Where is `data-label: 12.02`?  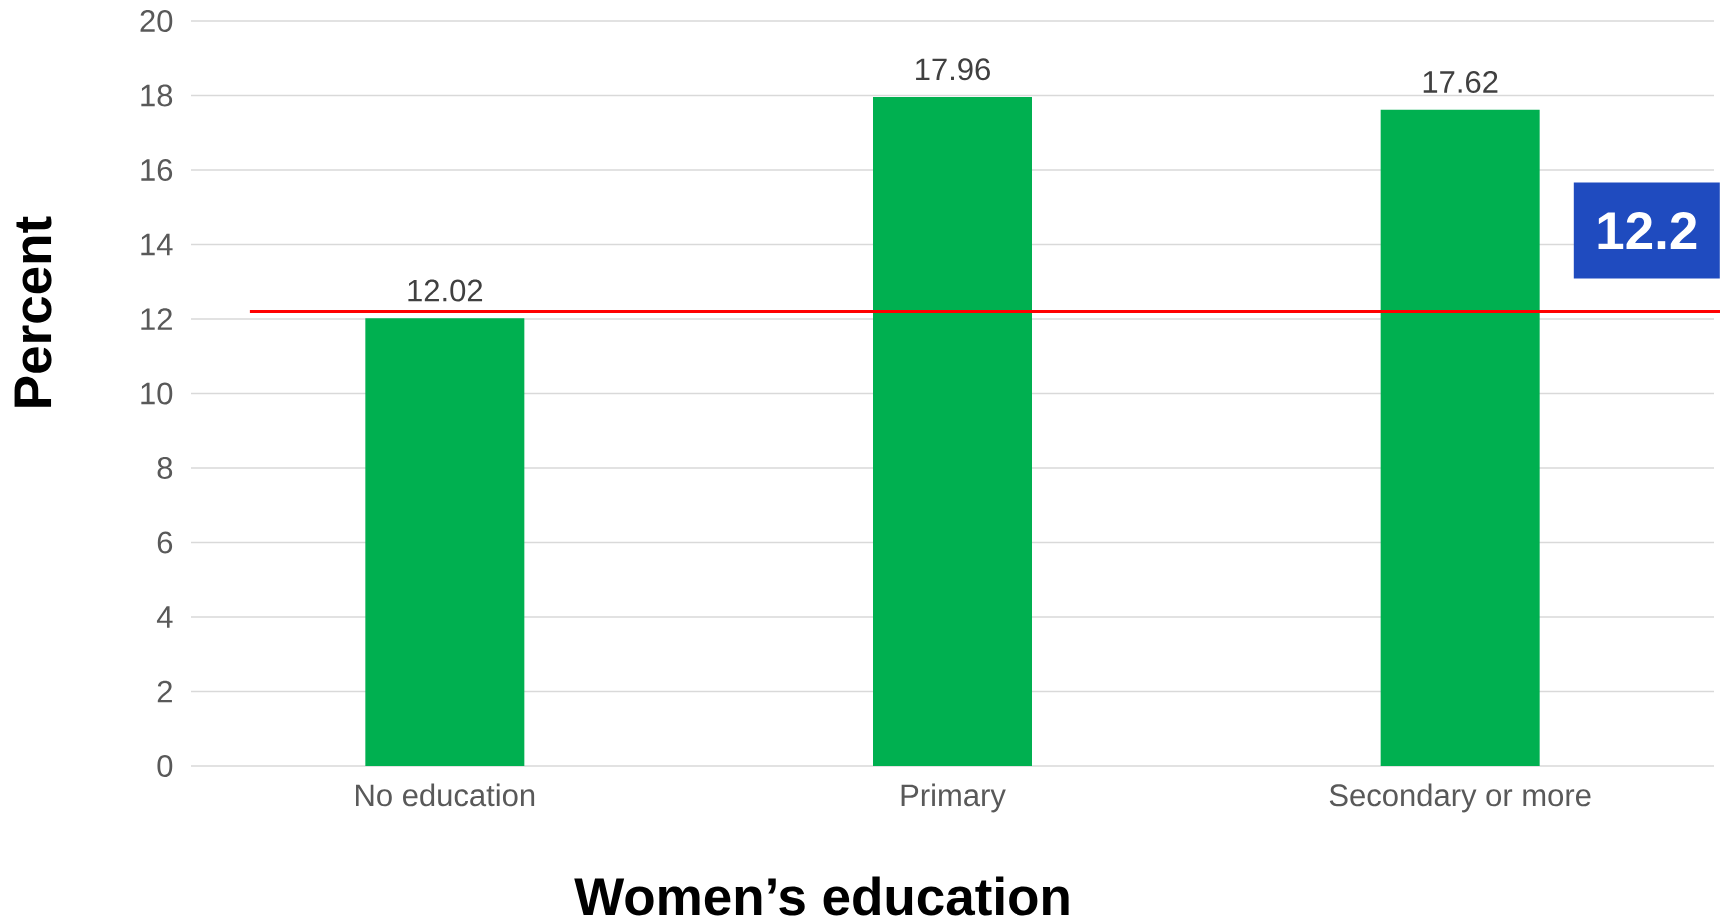 data-label: 12.02 is located at coordinates (445, 290).